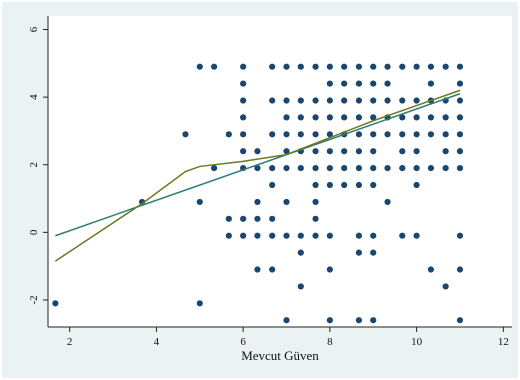 This screenshot has height=380, width=520. Describe the element at coordinates (34, 299) in the screenshot. I see `y-tick-label: -2` at that location.